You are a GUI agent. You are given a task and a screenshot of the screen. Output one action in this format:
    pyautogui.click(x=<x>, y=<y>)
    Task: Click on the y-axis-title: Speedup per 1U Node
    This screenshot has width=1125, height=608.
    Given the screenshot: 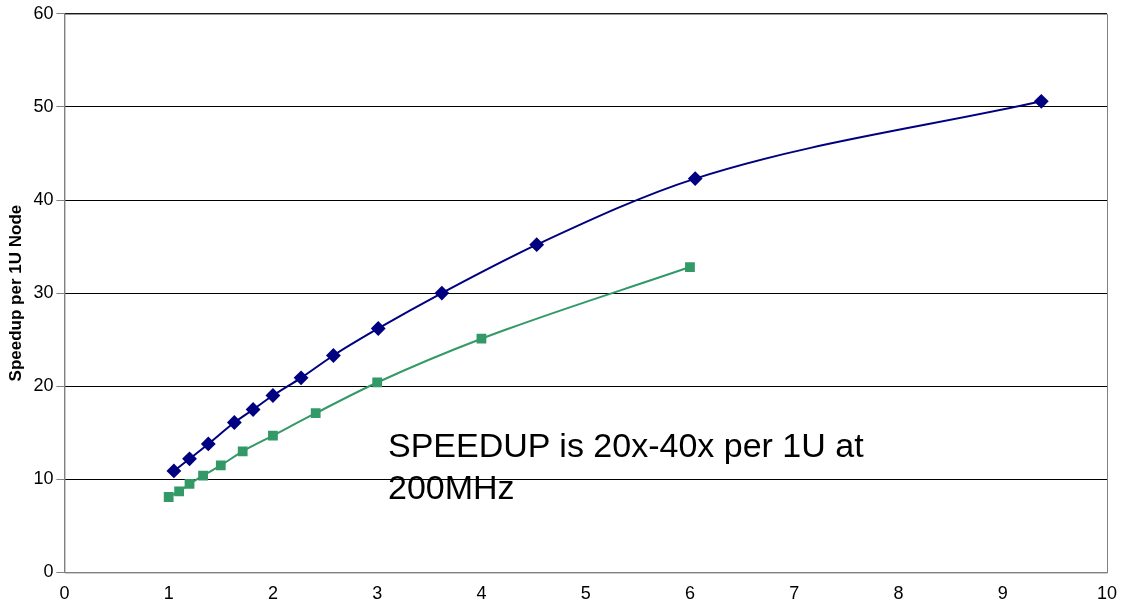 What is the action you would take?
    pyautogui.click(x=15, y=293)
    